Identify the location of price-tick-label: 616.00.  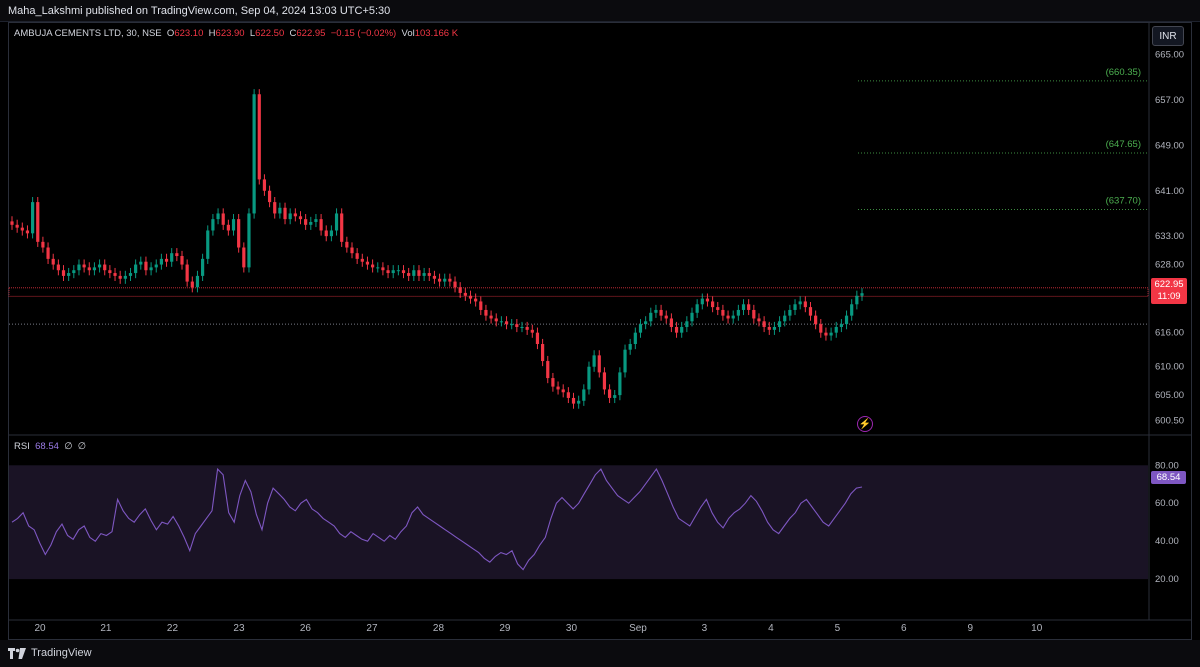
(1169, 333).